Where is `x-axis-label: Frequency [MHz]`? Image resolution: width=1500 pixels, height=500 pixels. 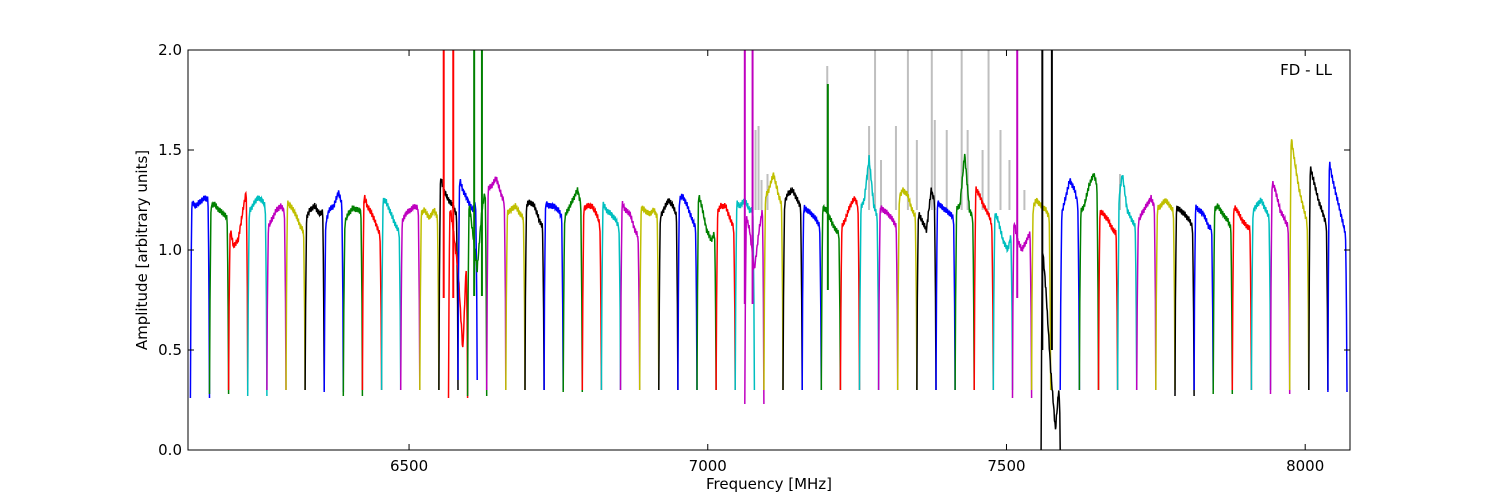
x-axis-label: Frequency [MHz] is located at coordinates (769, 484).